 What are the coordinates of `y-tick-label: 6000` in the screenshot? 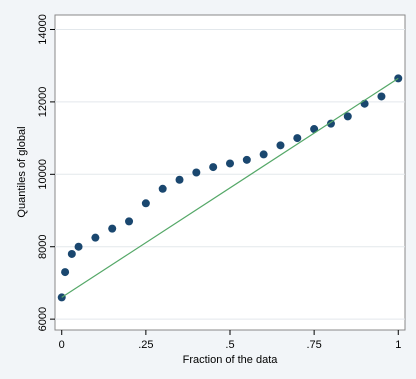 It's located at (43, 319).